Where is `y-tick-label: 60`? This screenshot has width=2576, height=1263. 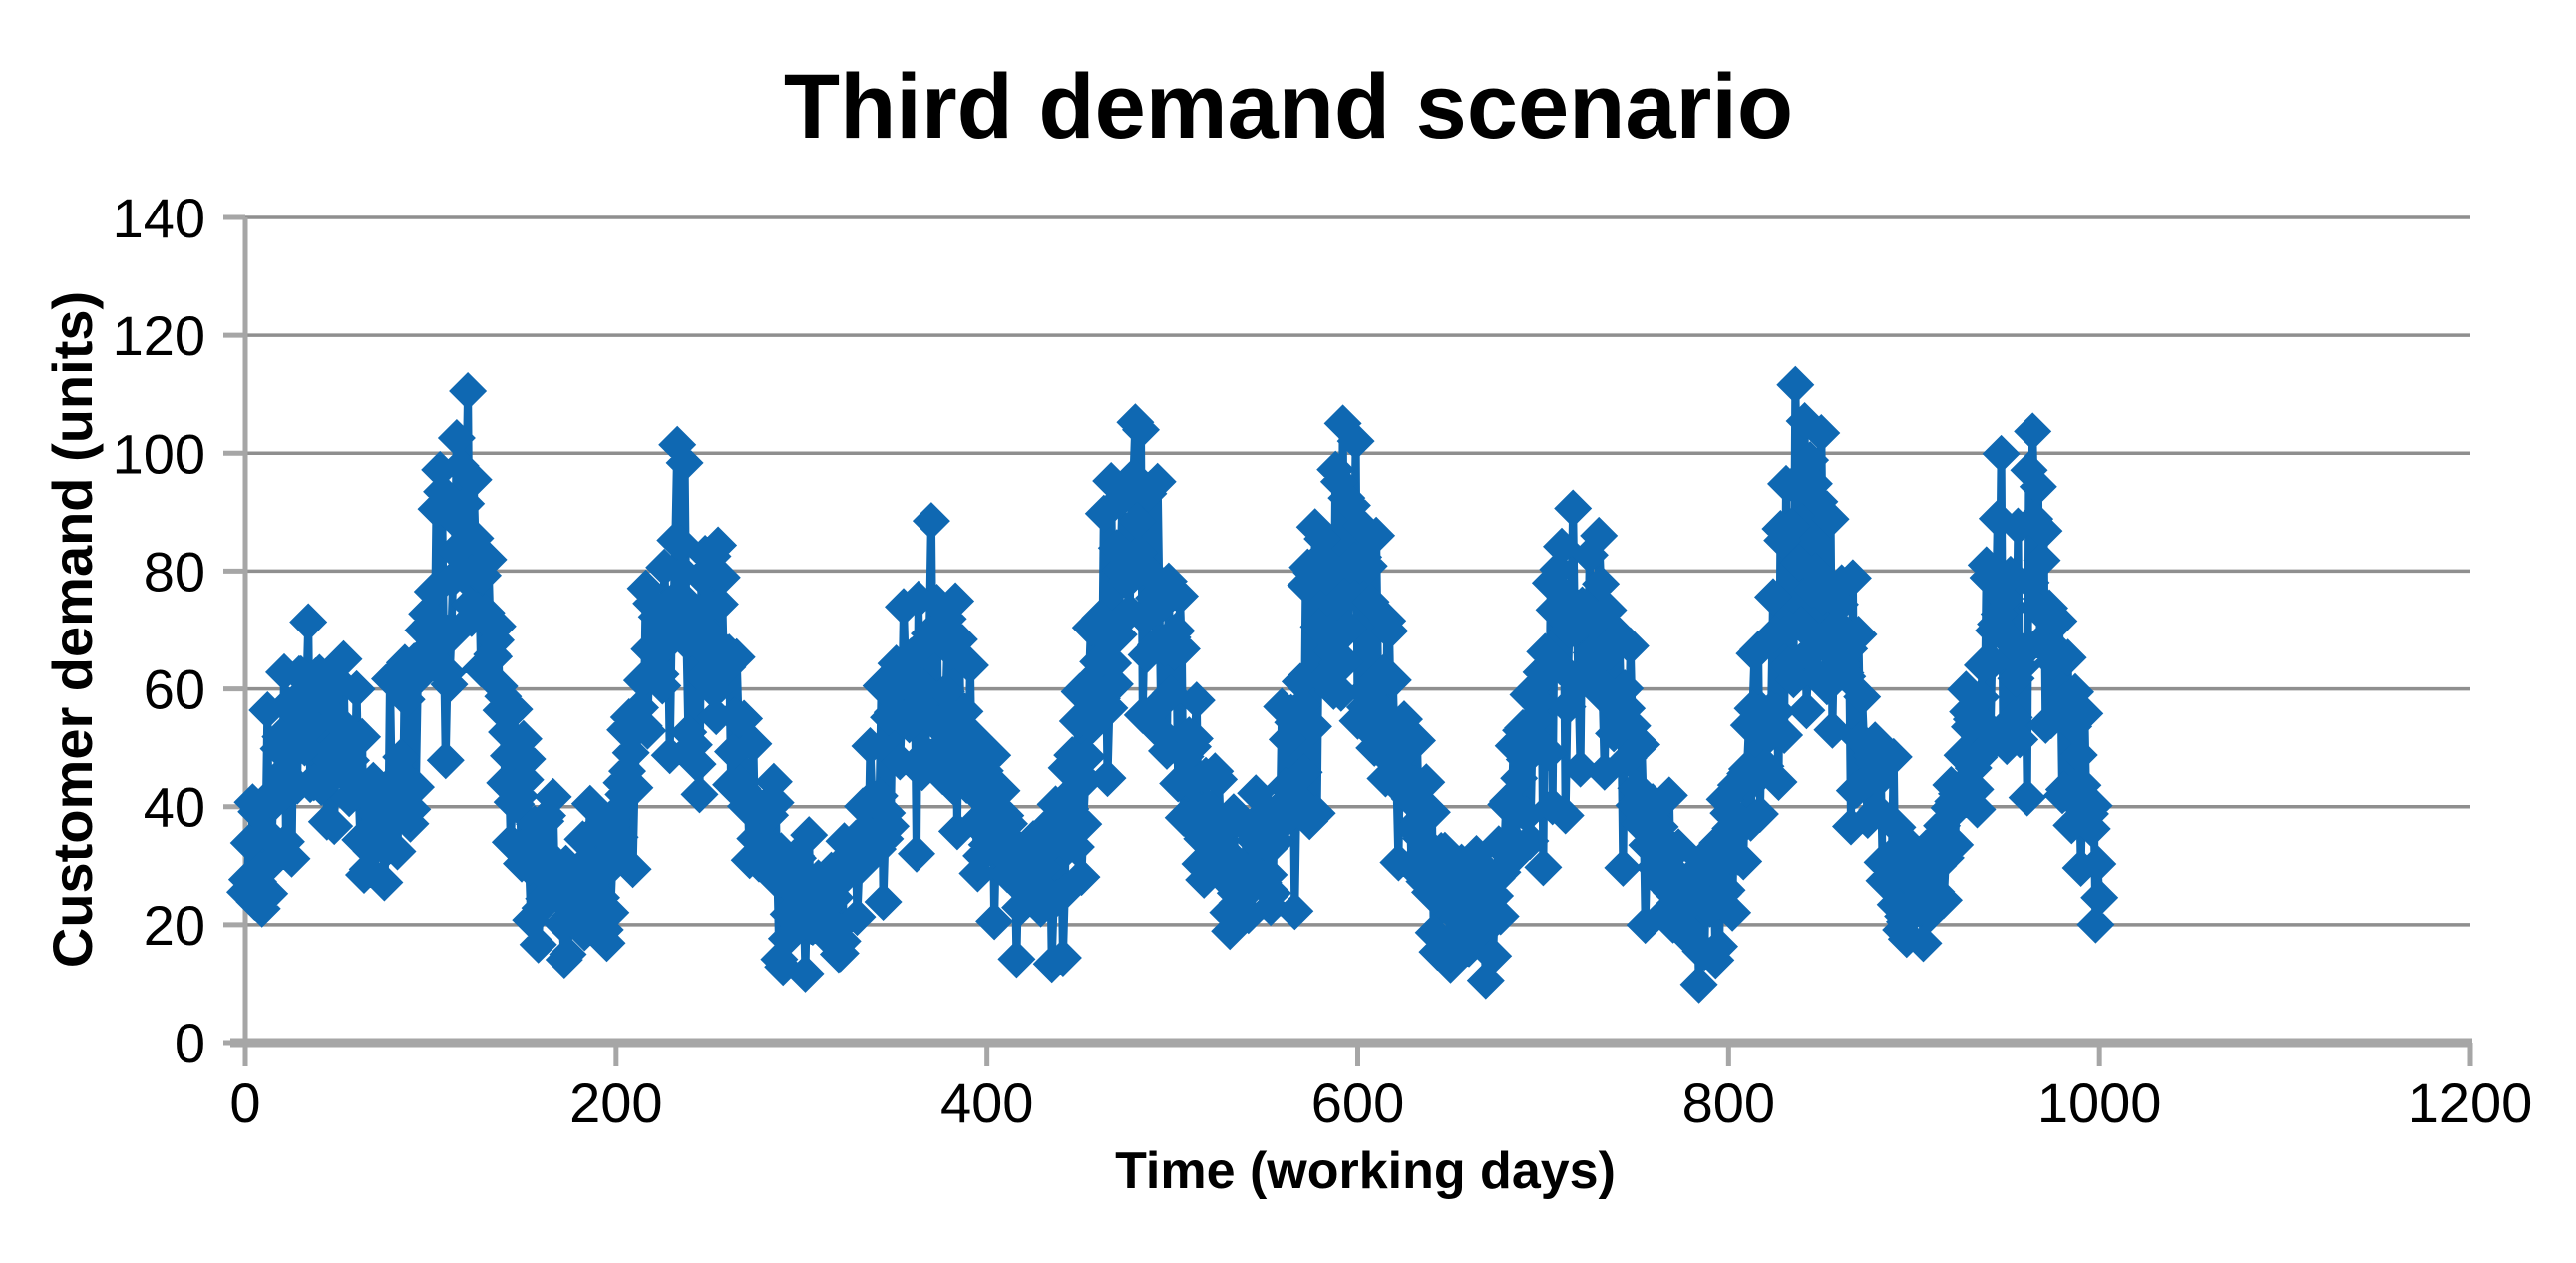
y-tick-label: 60 is located at coordinates (175, 690).